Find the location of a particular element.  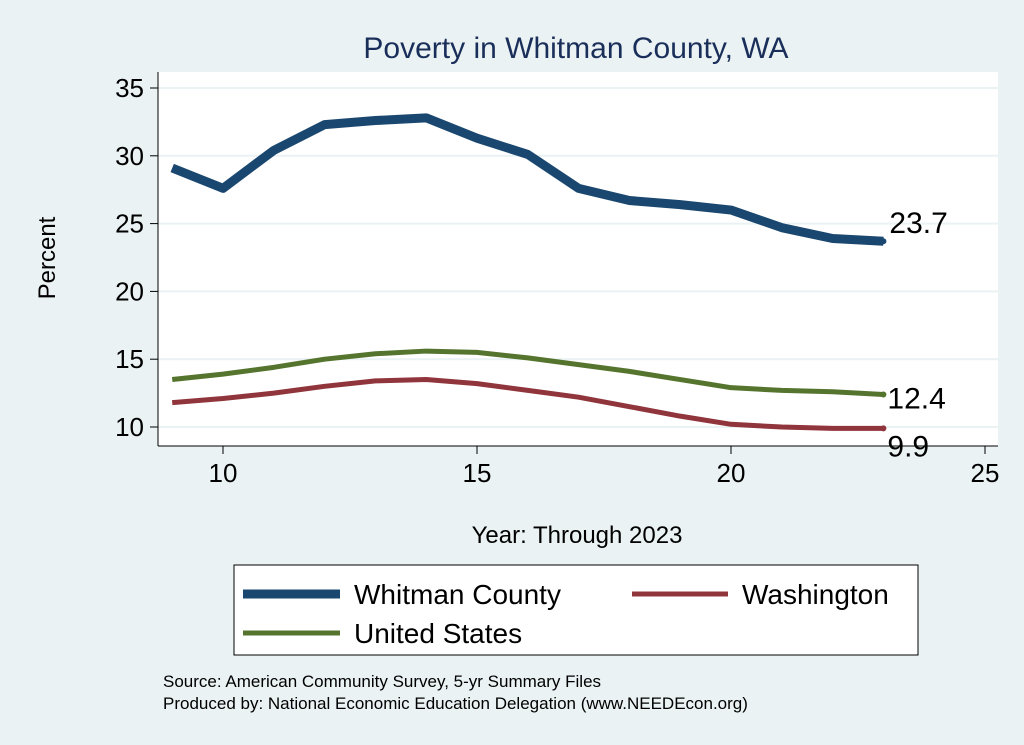

y-tick-label: 10 is located at coordinates (129, 427).